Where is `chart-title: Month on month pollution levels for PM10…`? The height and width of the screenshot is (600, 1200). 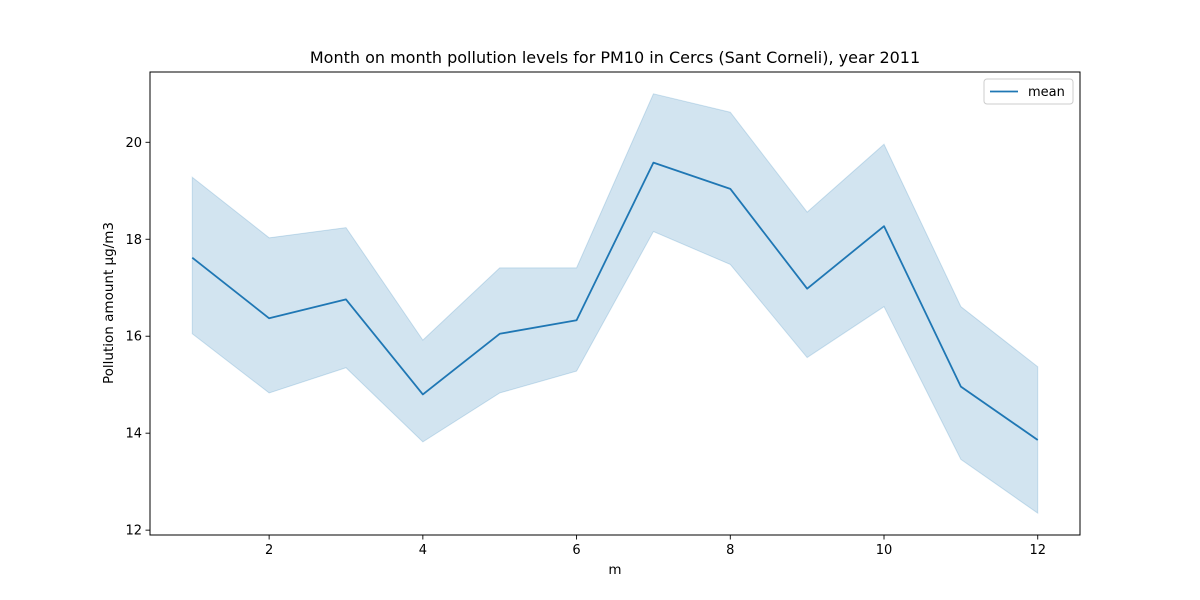
chart-title: Month on month pollution levels for PM10… is located at coordinates (615, 57).